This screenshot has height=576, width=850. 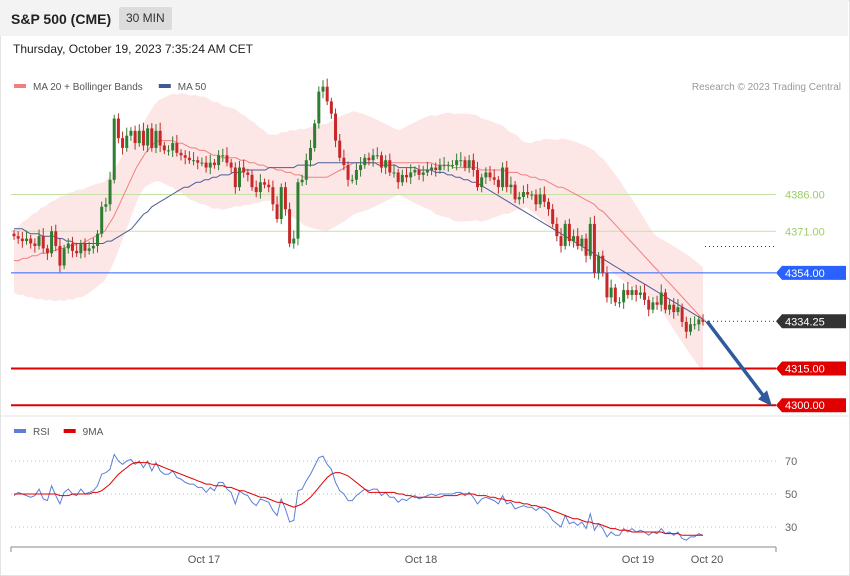 I want to click on rsi-tick-label: 50, so click(x=791, y=495).